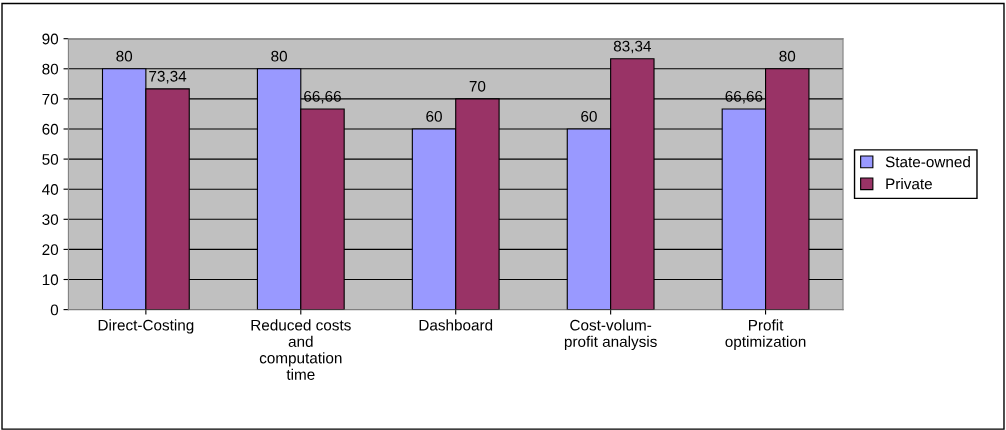 The height and width of the screenshot is (430, 1006). I want to click on x-tick-label: Dashboard, so click(456, 325).